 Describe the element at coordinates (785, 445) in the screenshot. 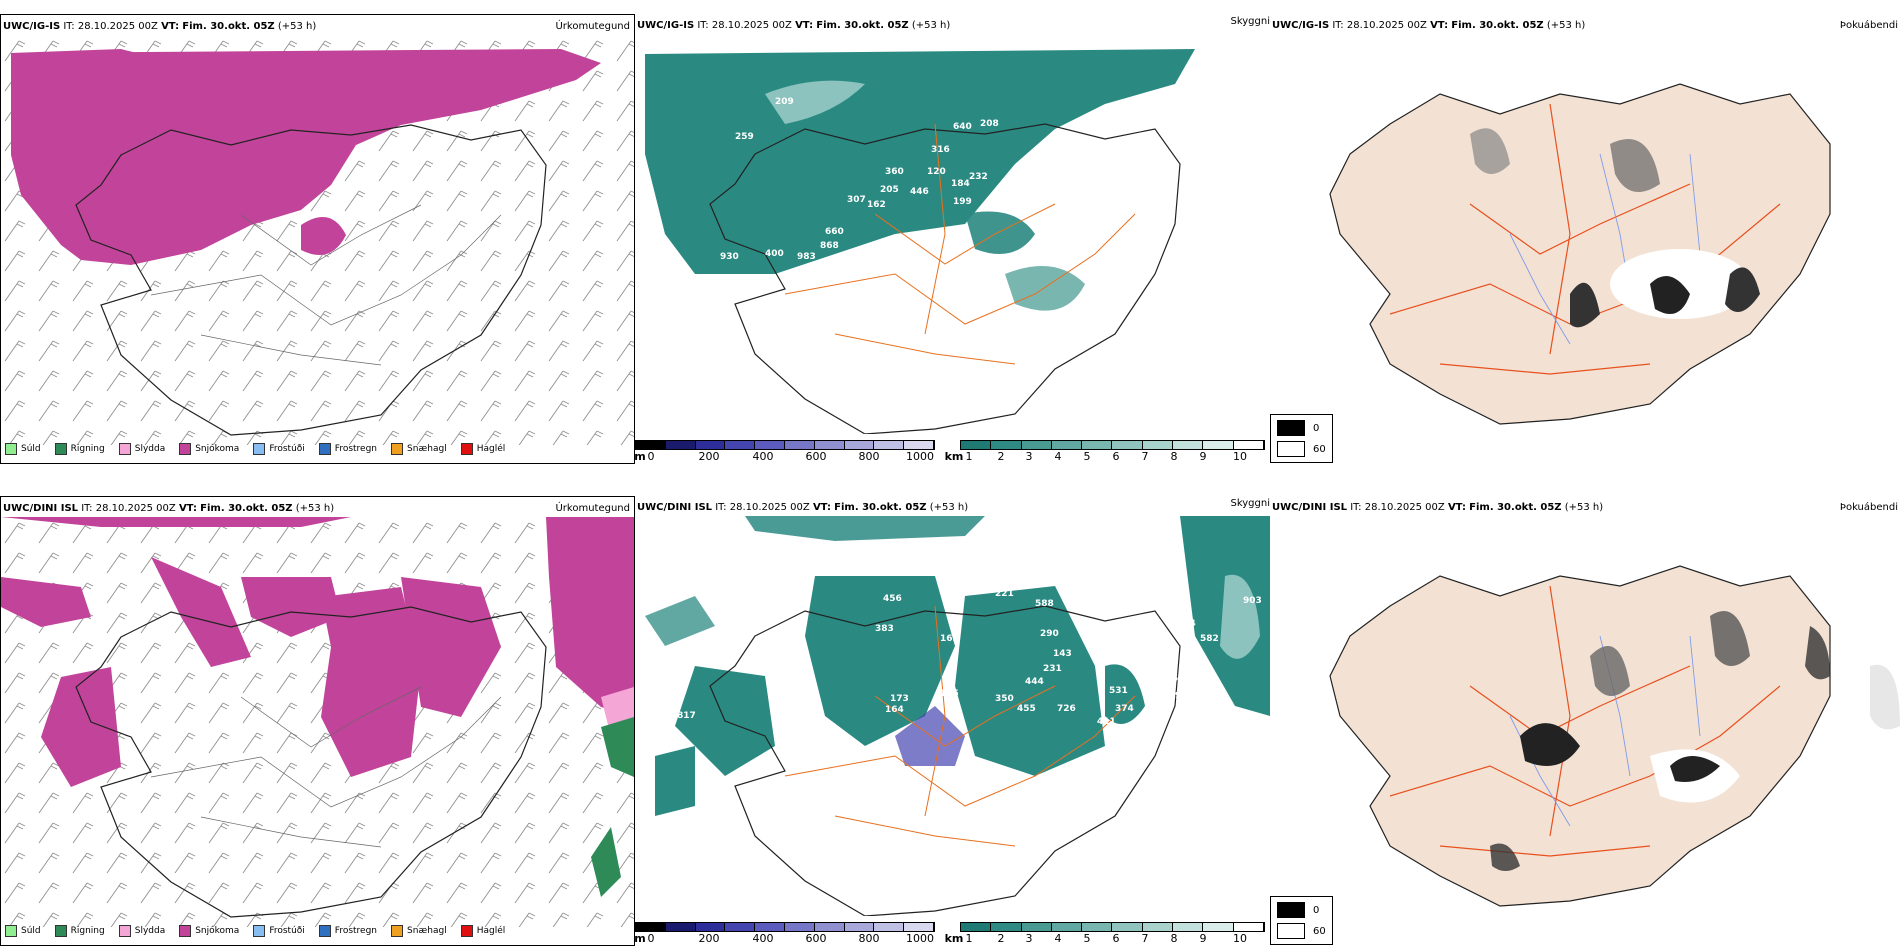

I see `cloud-base-strip` at that location.